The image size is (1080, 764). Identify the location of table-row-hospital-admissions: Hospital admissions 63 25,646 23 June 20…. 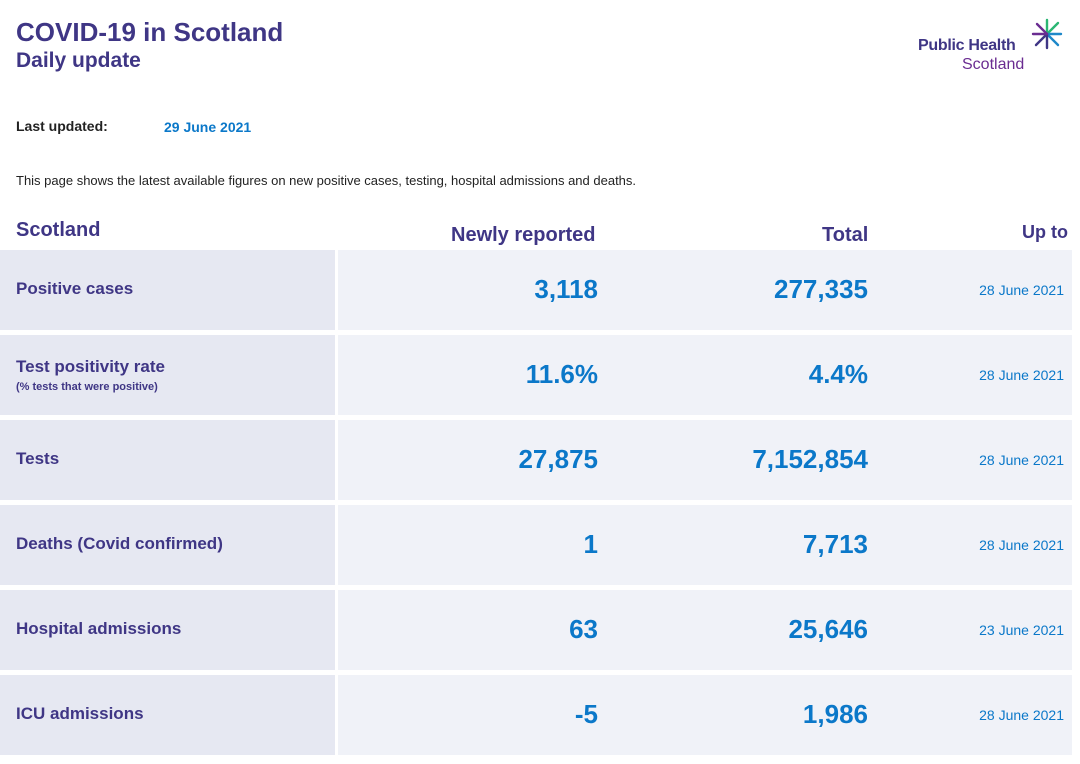
(536, 630).